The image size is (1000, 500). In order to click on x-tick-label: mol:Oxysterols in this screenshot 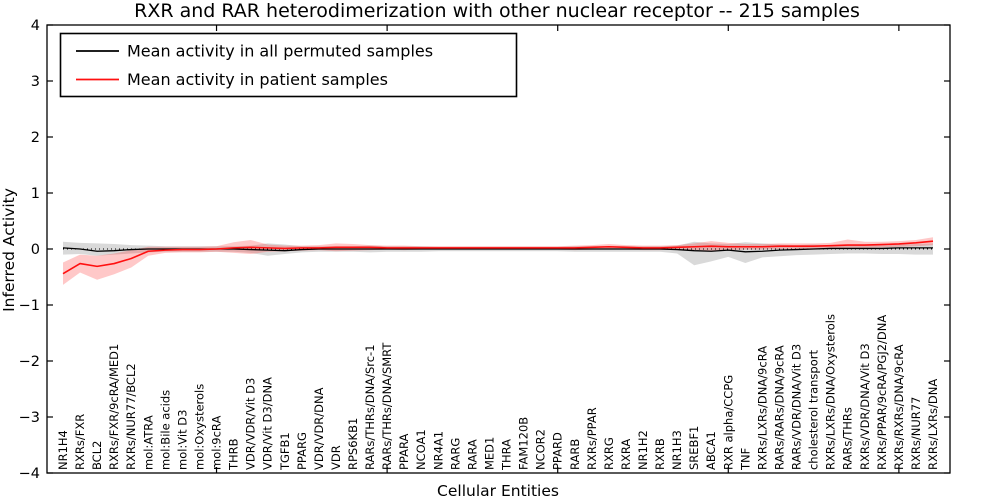, I will do `click(199, 427)`.